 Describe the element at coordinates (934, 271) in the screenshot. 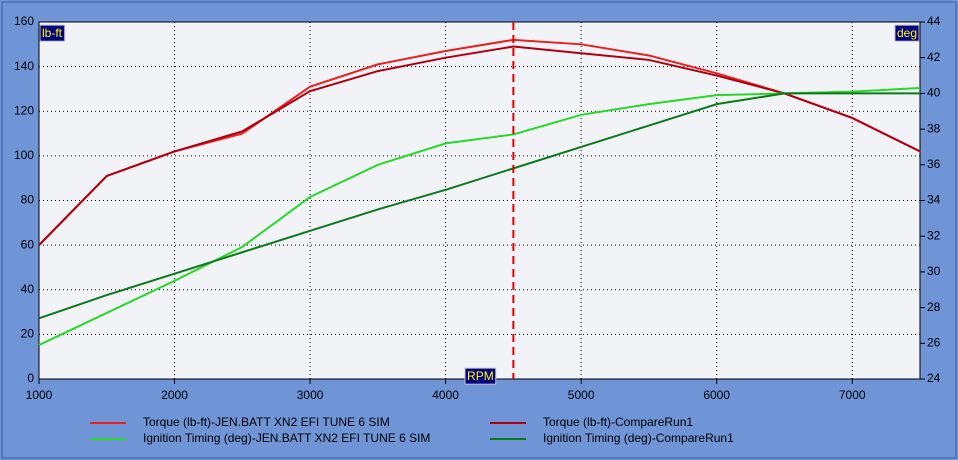

I see `y2-tick-label: 30` at that location.